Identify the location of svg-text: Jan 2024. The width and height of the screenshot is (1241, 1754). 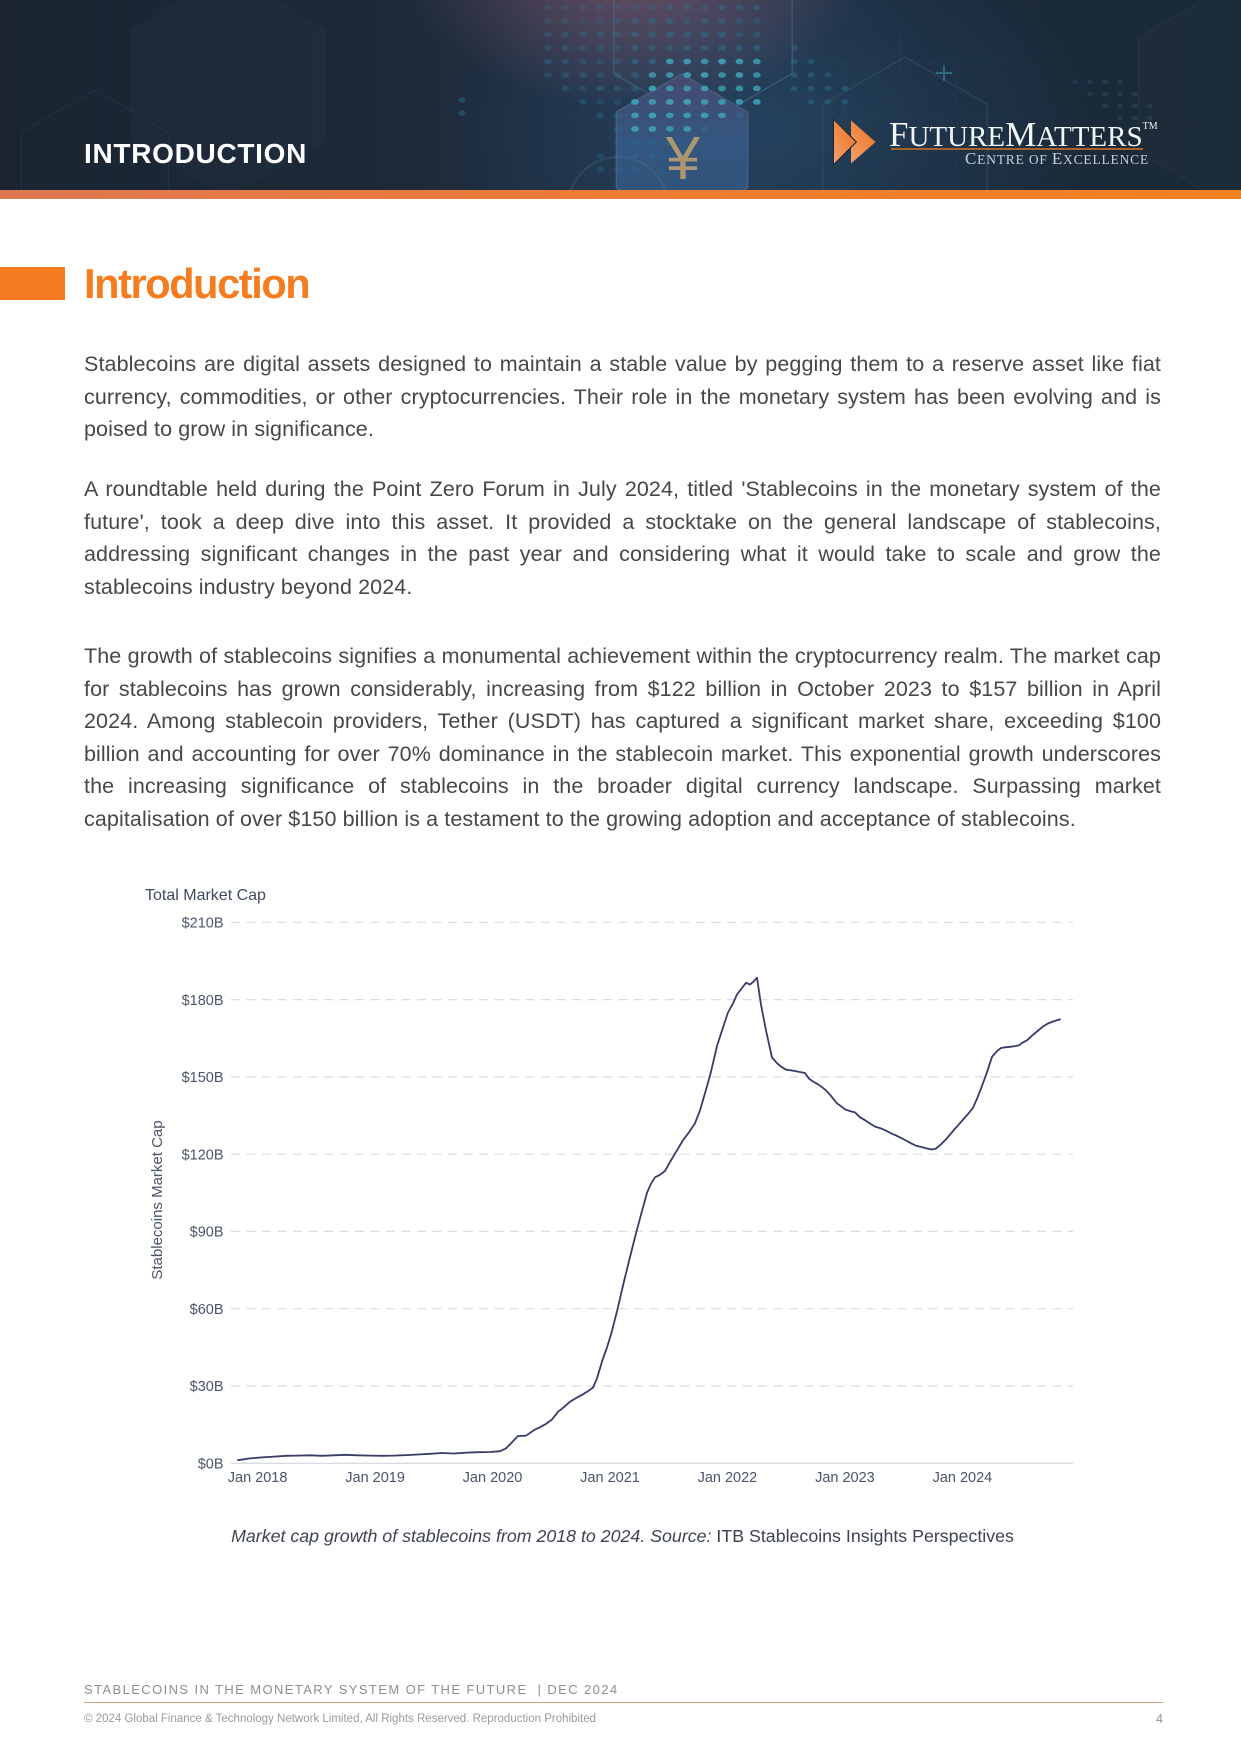
(963, 1478).